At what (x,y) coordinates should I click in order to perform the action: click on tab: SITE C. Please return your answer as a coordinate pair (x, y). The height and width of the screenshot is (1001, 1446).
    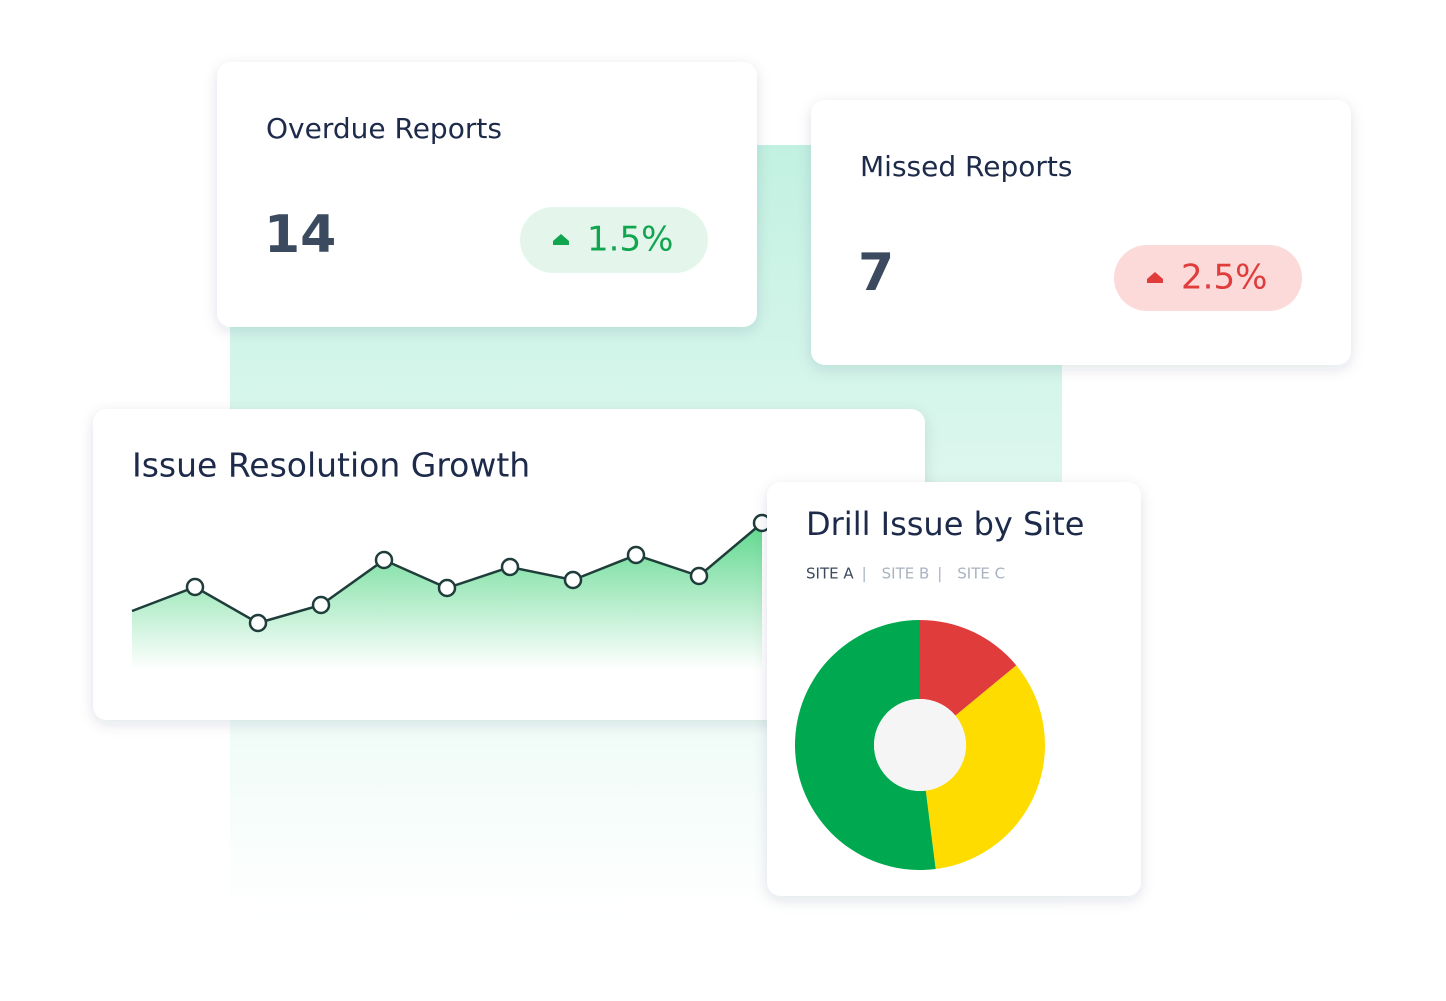
    Looking at the image, I should click on (981, 574).